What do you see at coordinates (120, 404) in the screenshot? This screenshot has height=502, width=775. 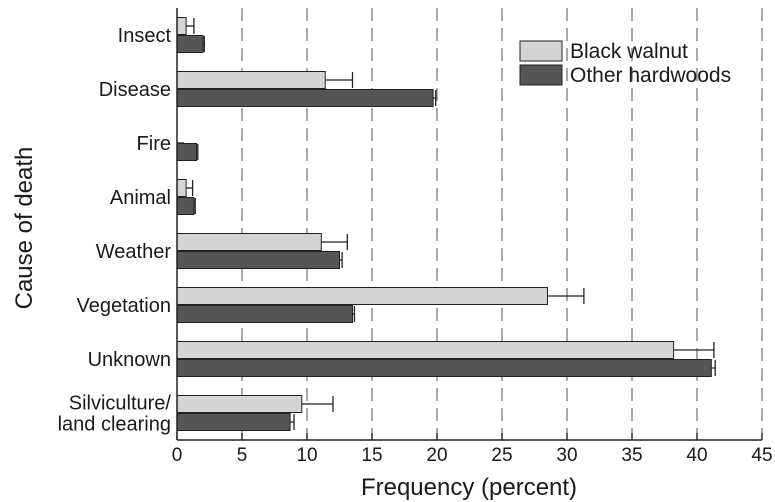 I see `category-label: Silviculture/` at bounding box center [120, 404].